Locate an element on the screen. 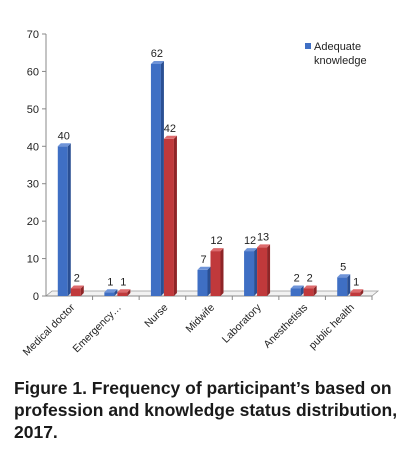 The height and width of the screenshot is (457, 417). data-label: 5 is located at coordinates (343, 267).